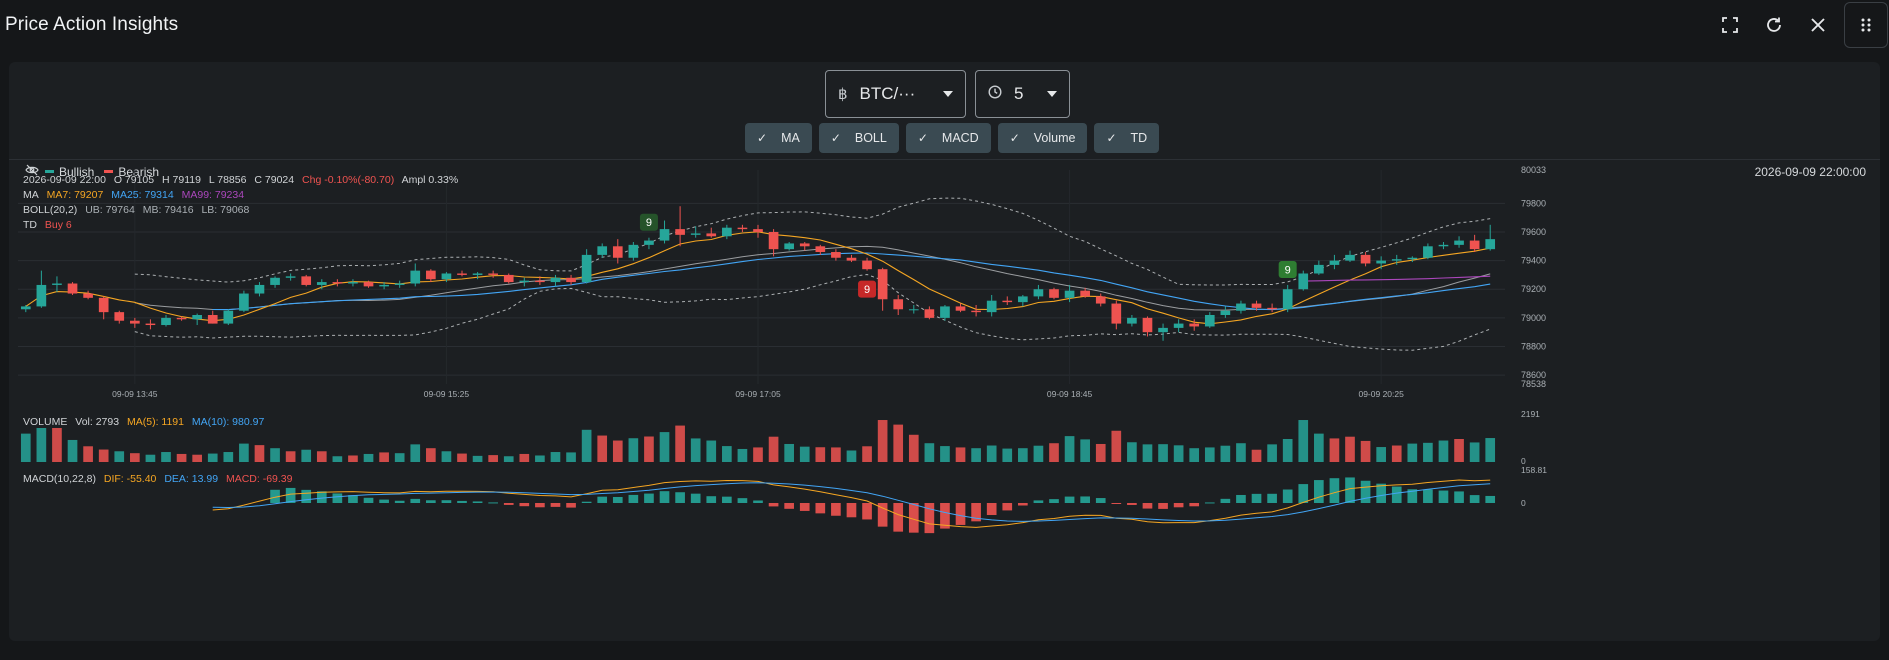 The image size is (1889, 660). What do you see at coordinates (50, 225) in the screenshot?
I see `td-info: TD Buy 6` at bounding box center [50, 225].